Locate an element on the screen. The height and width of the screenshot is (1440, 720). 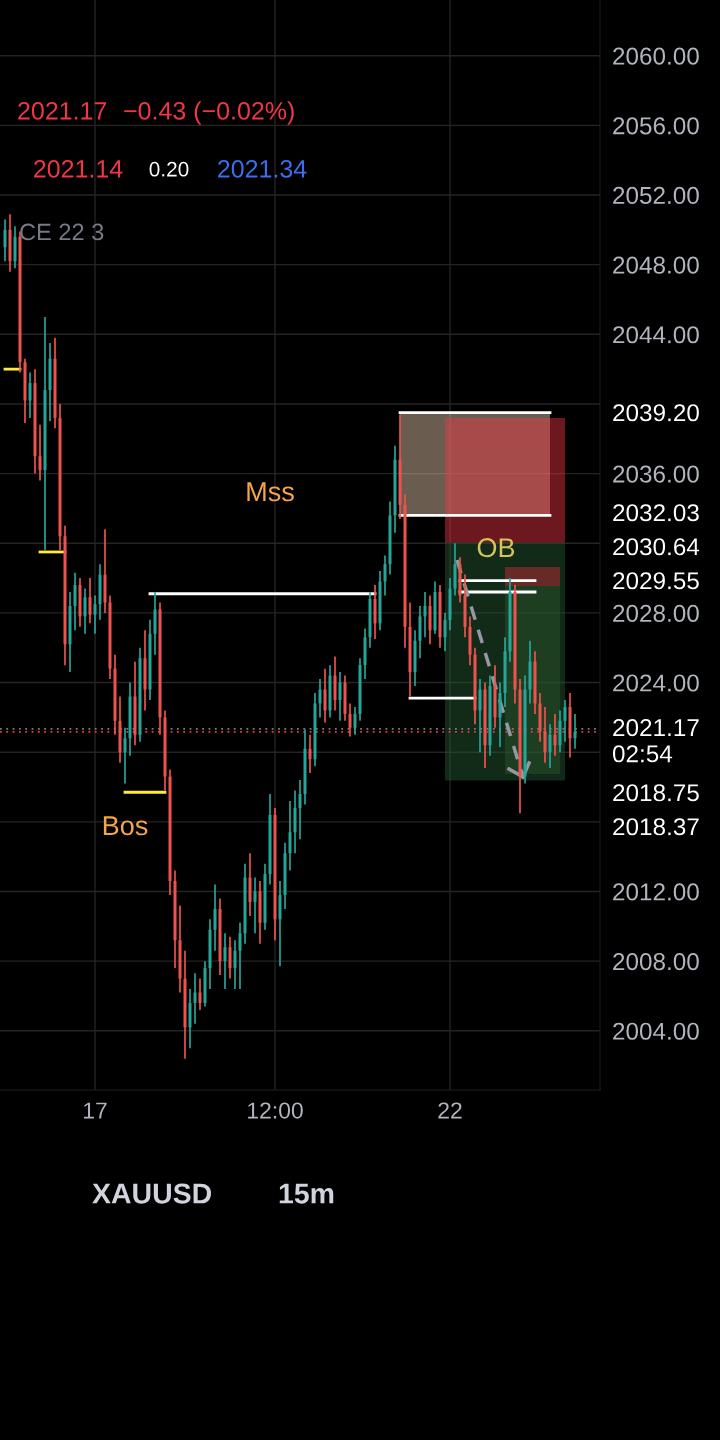
text: 2018.75 is located at coordinates (656, 793).